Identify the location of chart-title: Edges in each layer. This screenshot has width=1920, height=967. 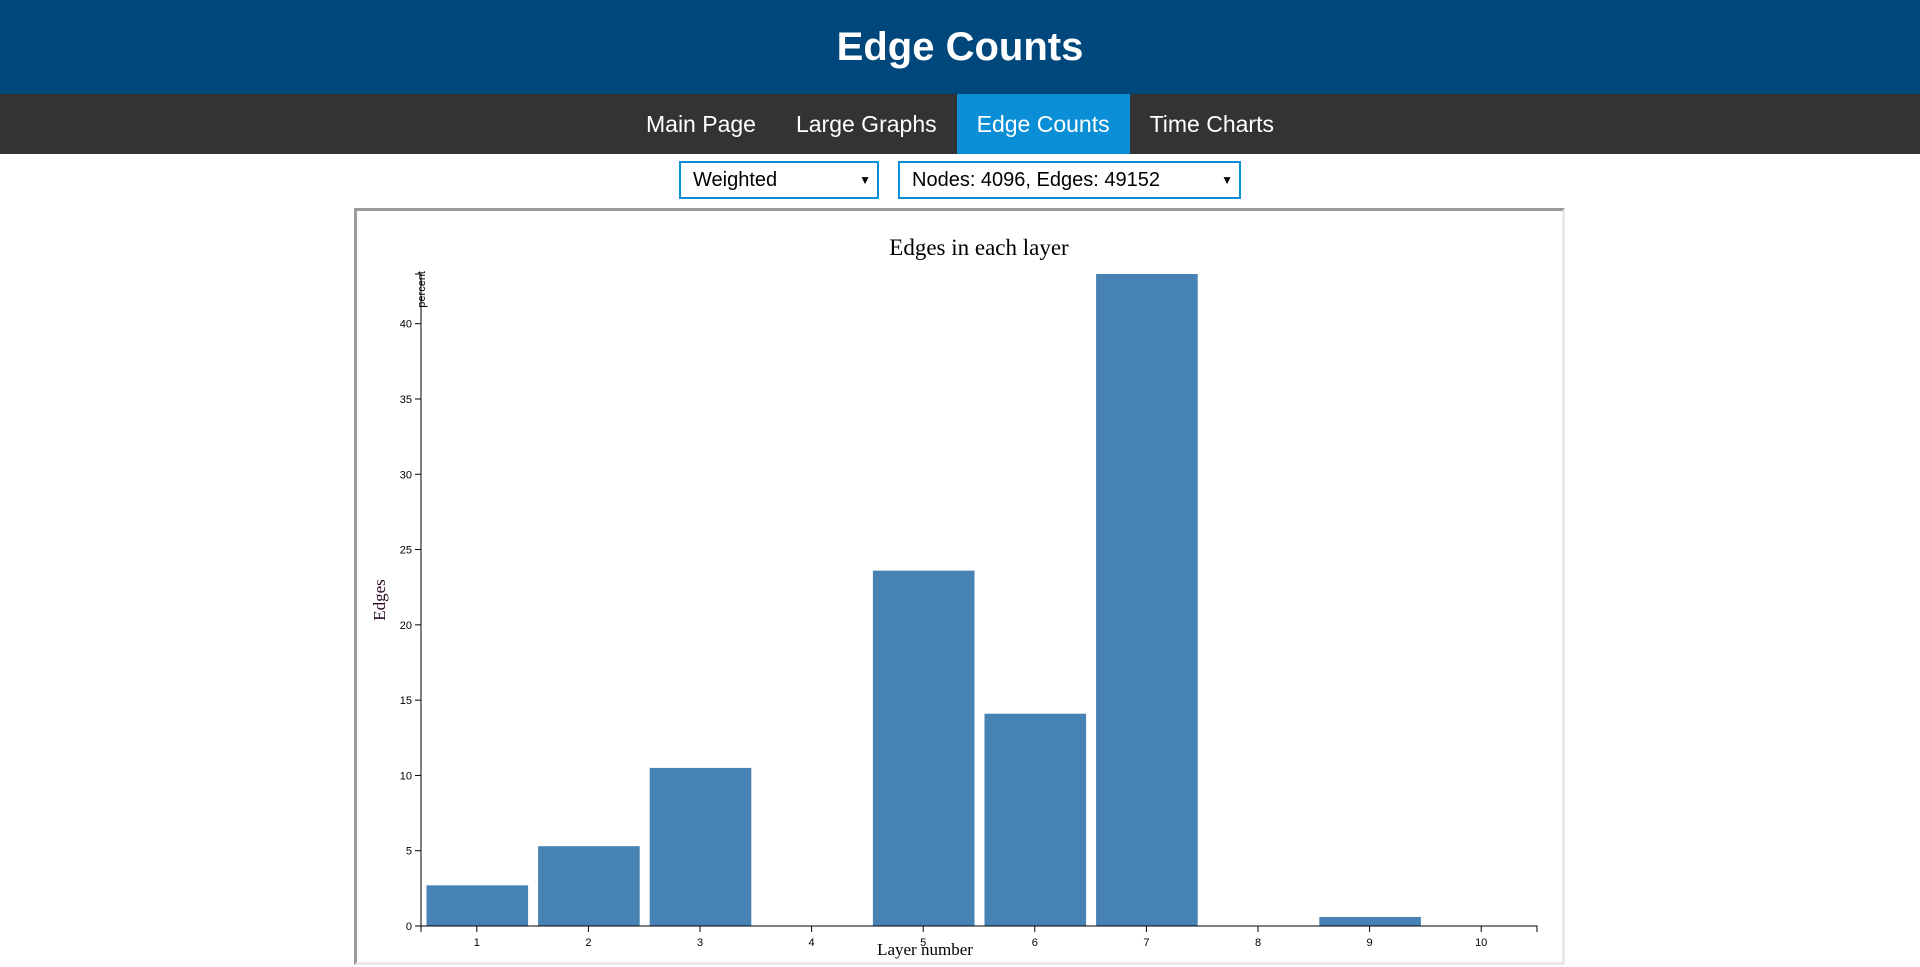
(979, 247).